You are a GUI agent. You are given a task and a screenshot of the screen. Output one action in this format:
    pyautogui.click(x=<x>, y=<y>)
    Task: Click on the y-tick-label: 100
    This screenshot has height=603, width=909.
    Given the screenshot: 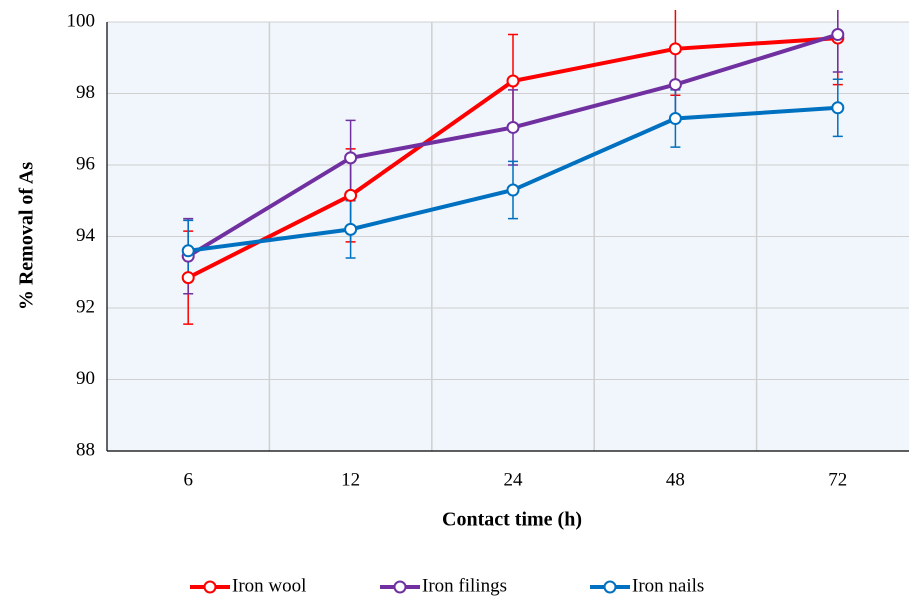 What is the action you would take?
    pyautogui.click(x=81, y=20)
    